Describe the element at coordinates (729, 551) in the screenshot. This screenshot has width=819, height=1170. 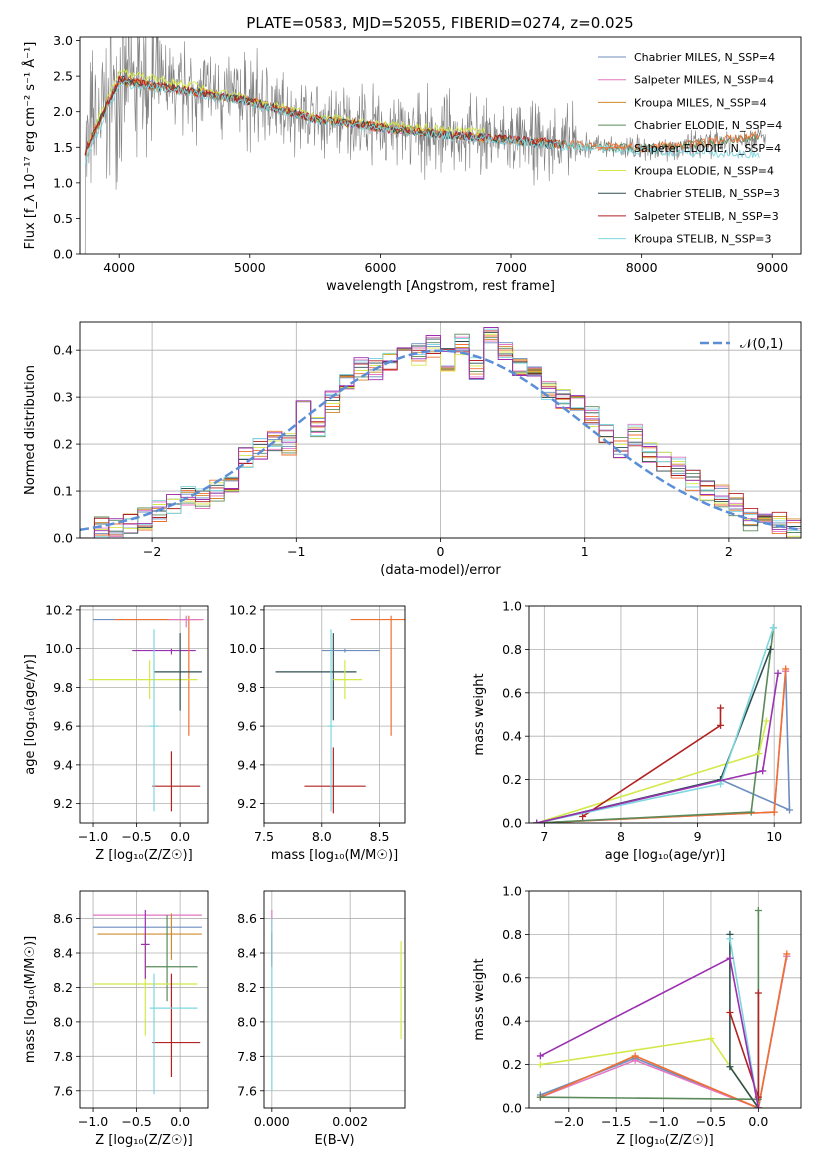
I see `x-tick-label: 2` at that location.